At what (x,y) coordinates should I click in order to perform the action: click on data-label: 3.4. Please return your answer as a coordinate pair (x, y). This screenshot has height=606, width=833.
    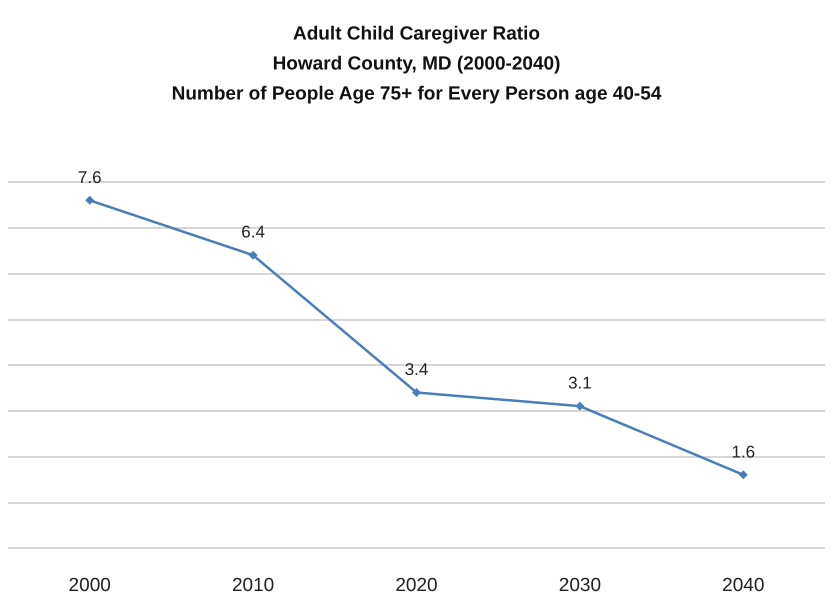
    Looking at the image, I should click on (416, 369).